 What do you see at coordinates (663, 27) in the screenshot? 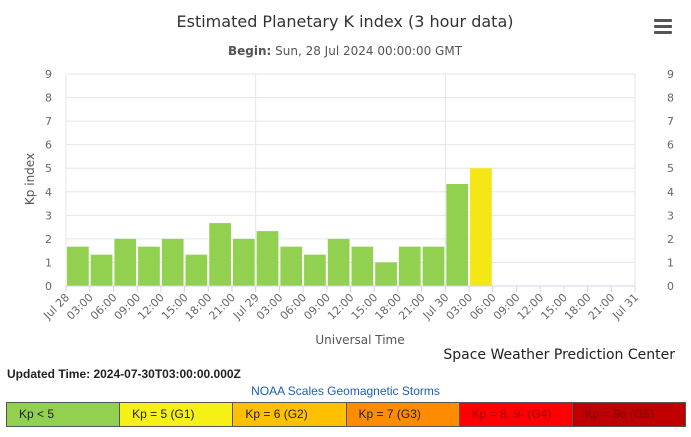
I see `hamburger-menu-icon` at bounding box center [663, 27].